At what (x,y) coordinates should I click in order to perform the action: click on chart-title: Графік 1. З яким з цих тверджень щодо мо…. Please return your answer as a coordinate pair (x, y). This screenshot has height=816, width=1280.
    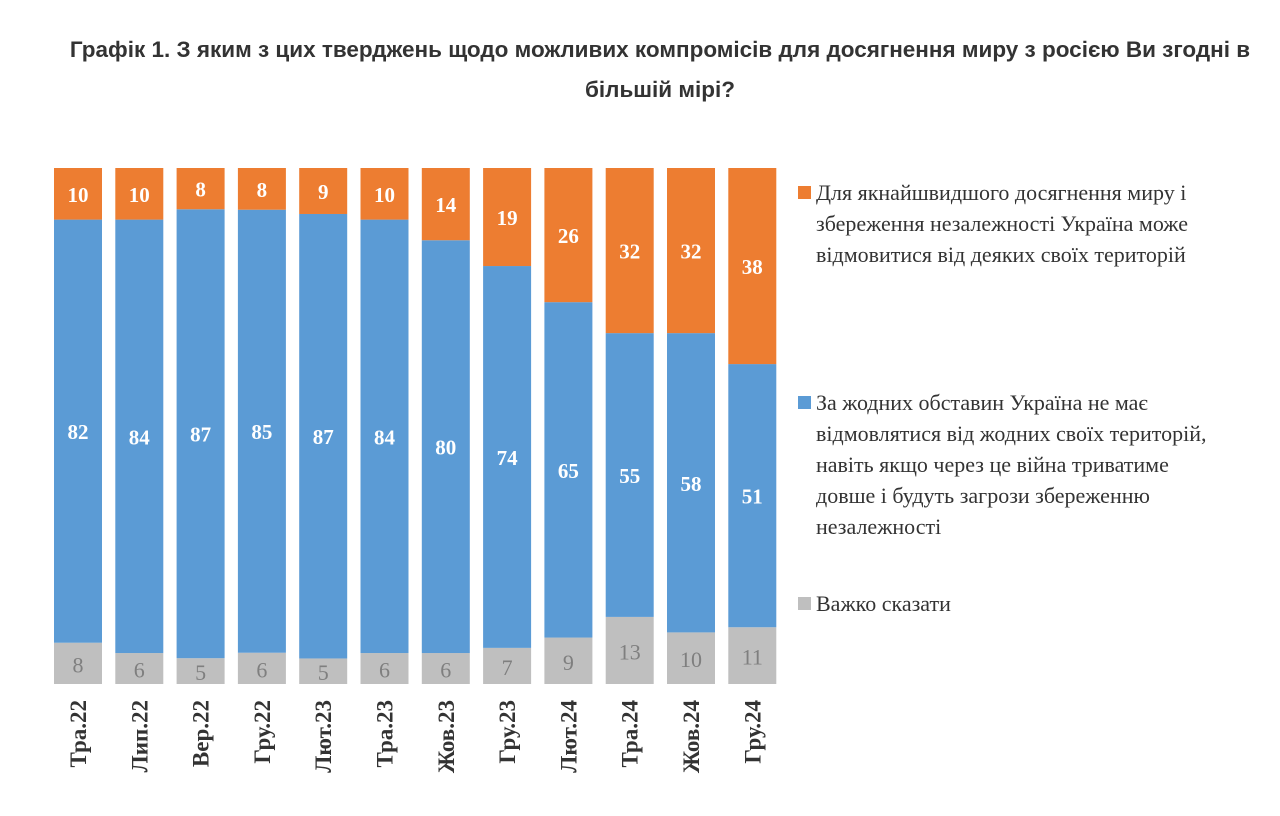
    Looking at the image, I should click on (660, 69).